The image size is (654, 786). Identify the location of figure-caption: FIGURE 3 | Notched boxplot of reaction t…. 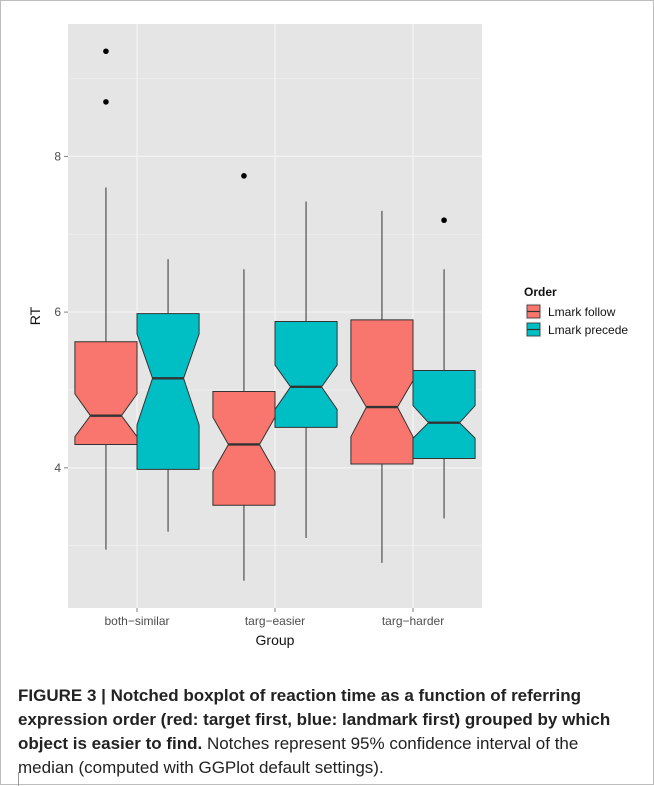
(325, 732).